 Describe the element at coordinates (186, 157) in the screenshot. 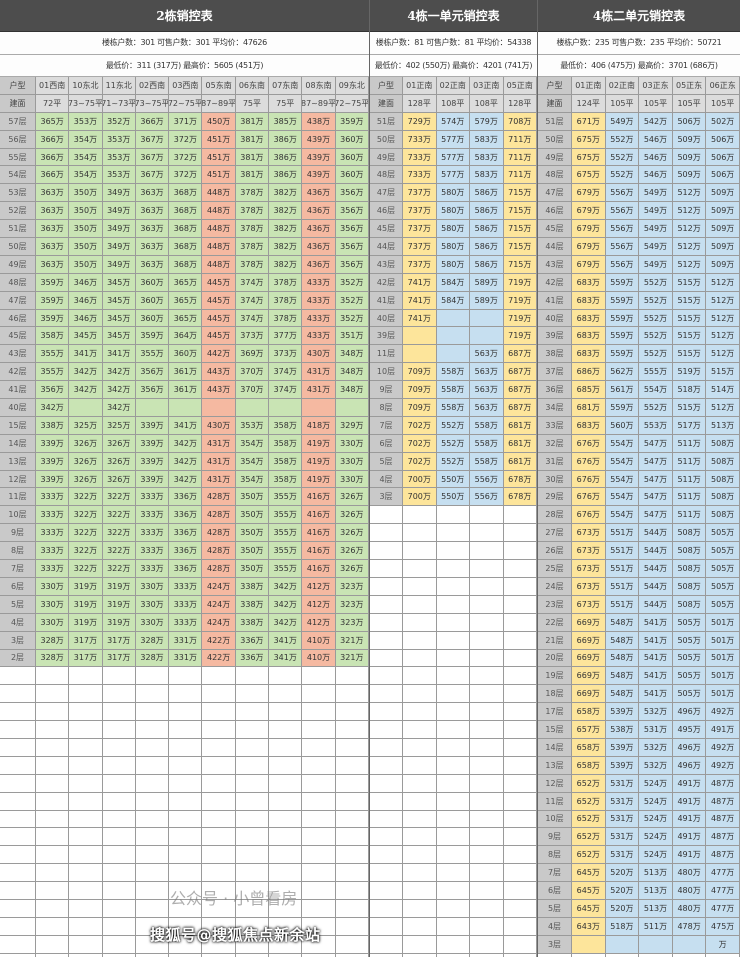

I see `price-cell: 372万` at that location.